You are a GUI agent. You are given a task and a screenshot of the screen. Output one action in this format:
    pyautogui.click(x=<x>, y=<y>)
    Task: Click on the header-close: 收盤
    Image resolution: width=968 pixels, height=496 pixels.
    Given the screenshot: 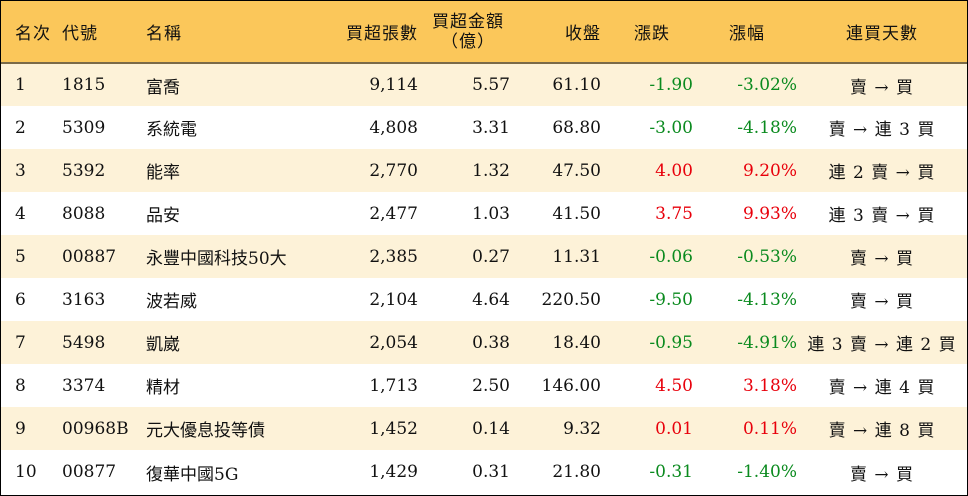 What is the action you would take?
    pyautogui.click(x=583, y=34)
    